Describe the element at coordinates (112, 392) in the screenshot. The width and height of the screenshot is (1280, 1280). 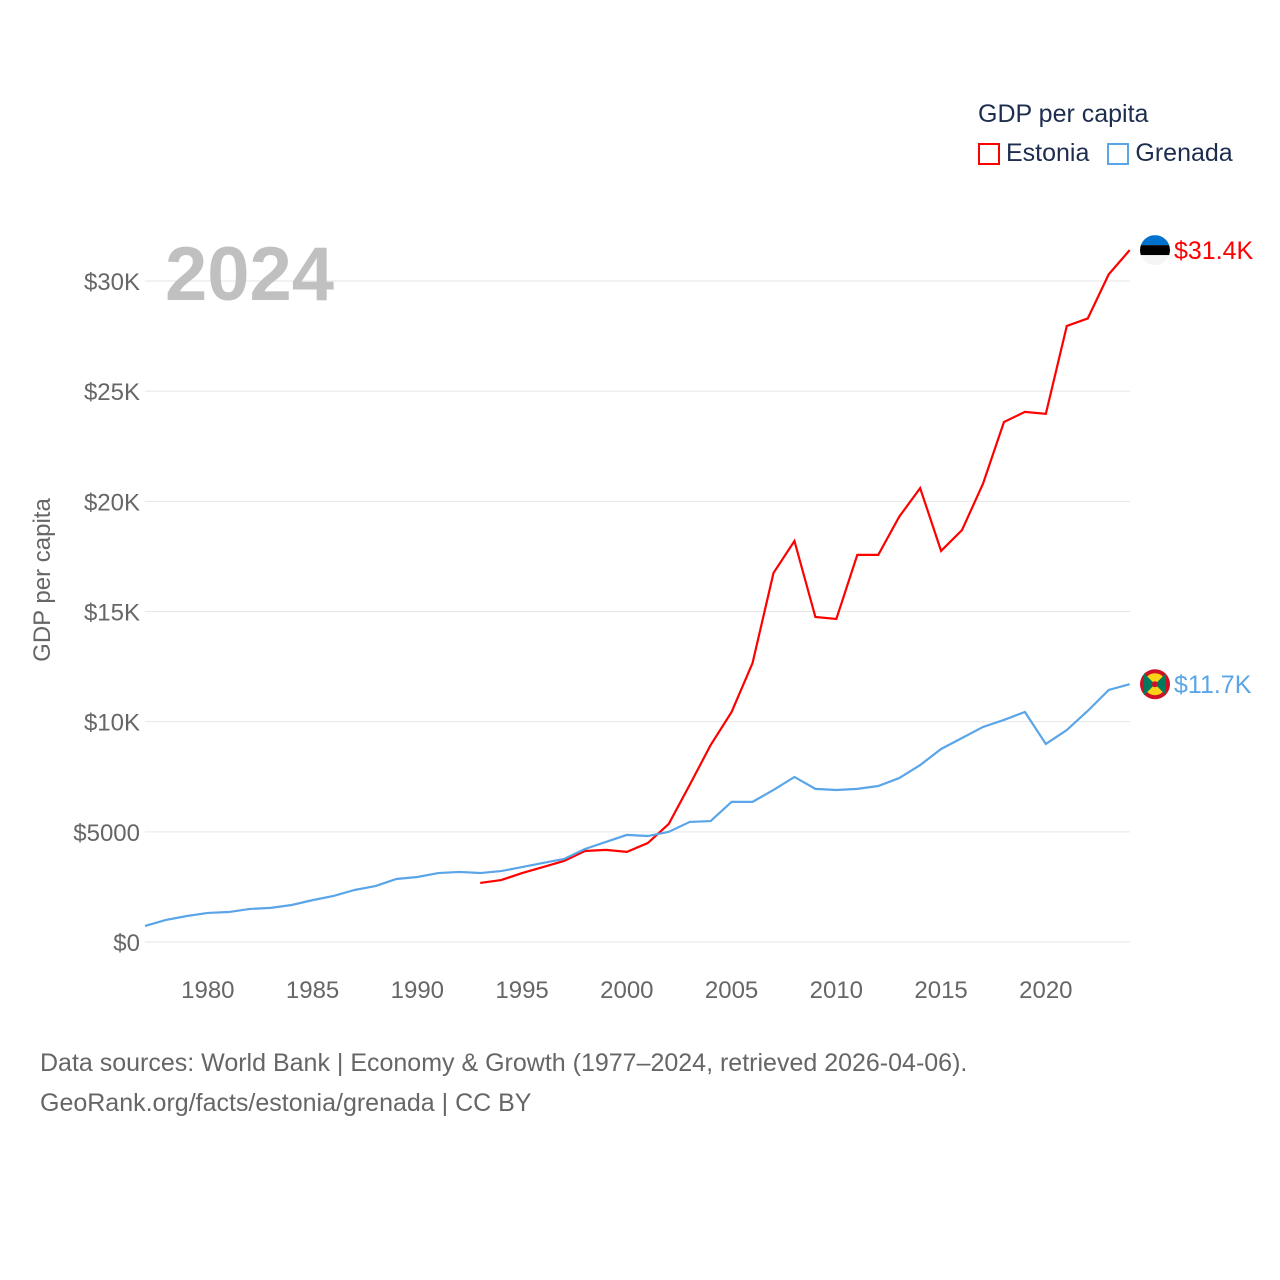
I see `y-tick-label: $25K` at that location.